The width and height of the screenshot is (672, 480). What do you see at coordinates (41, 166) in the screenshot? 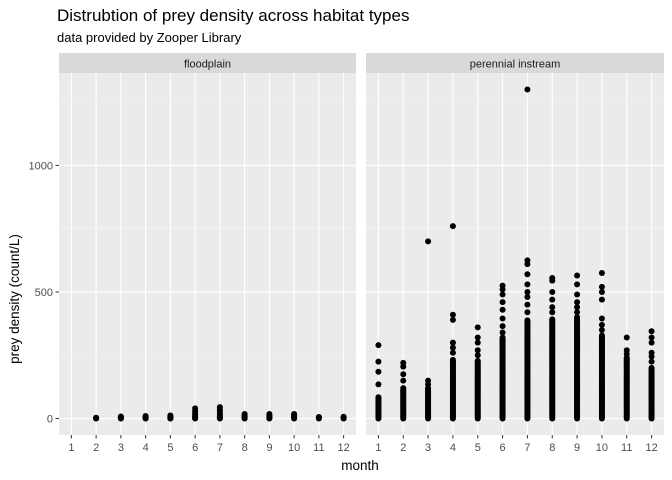
I see `y-tick-label: 1000` at bounding box center [41, 166].